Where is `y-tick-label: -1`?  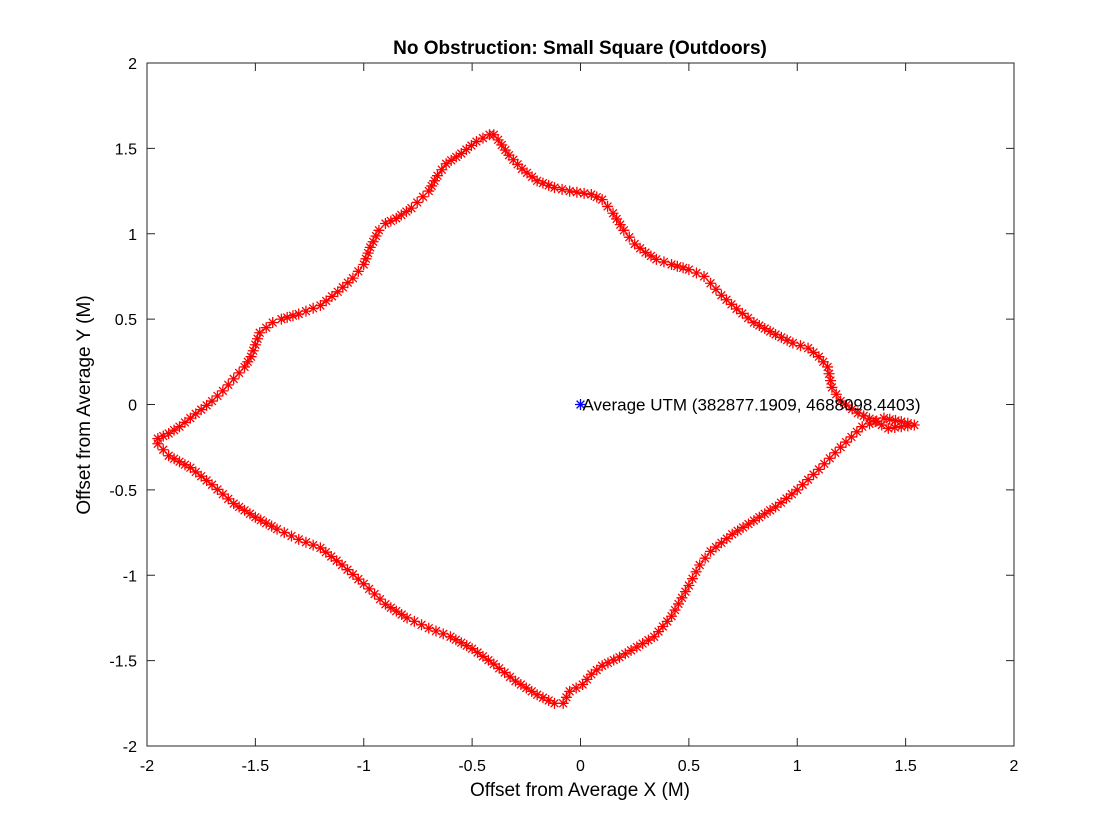
y-tick-label: -1 is located at coordinates (130, 576).